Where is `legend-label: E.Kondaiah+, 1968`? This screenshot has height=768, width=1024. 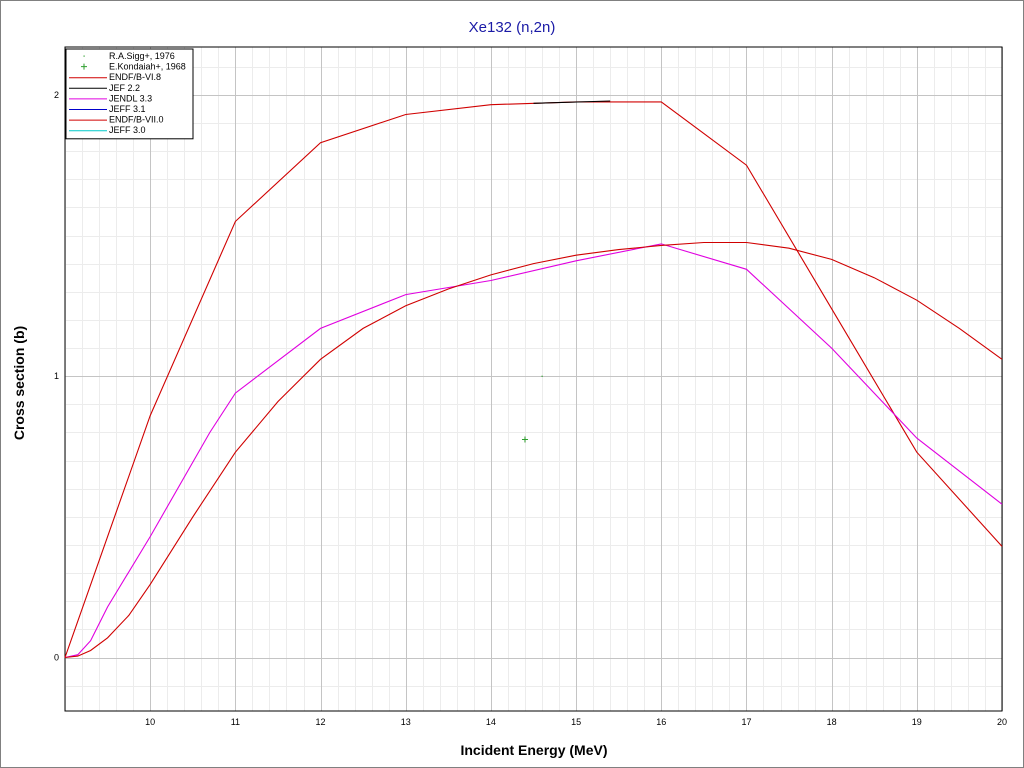
legend-label: E.Kondaiah+, 1968 is located at coordinates (147, 67).